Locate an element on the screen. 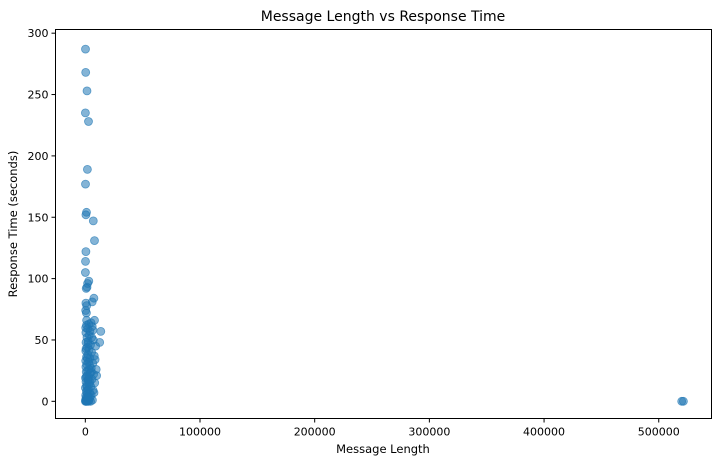 This screenshot has height=463, width=719. x-tick-label: 100000 is located at coordinates (200, 432).